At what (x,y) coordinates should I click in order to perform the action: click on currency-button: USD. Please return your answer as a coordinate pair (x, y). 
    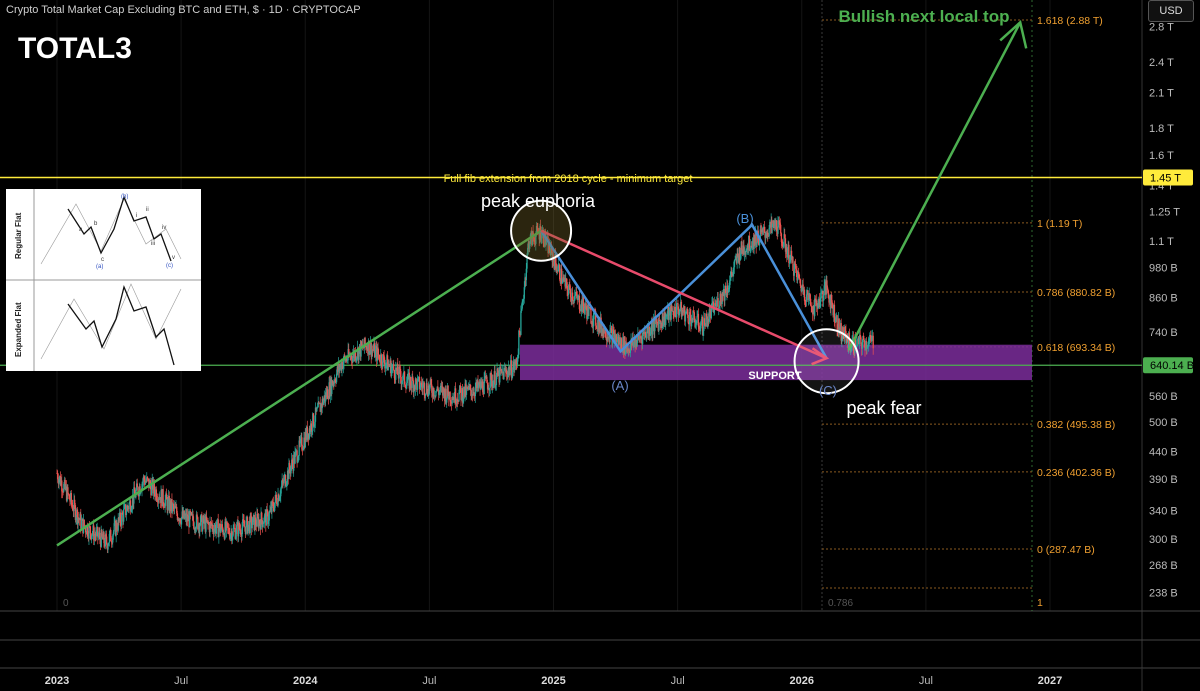
    Looking at the image, I should click on (1171, 11).